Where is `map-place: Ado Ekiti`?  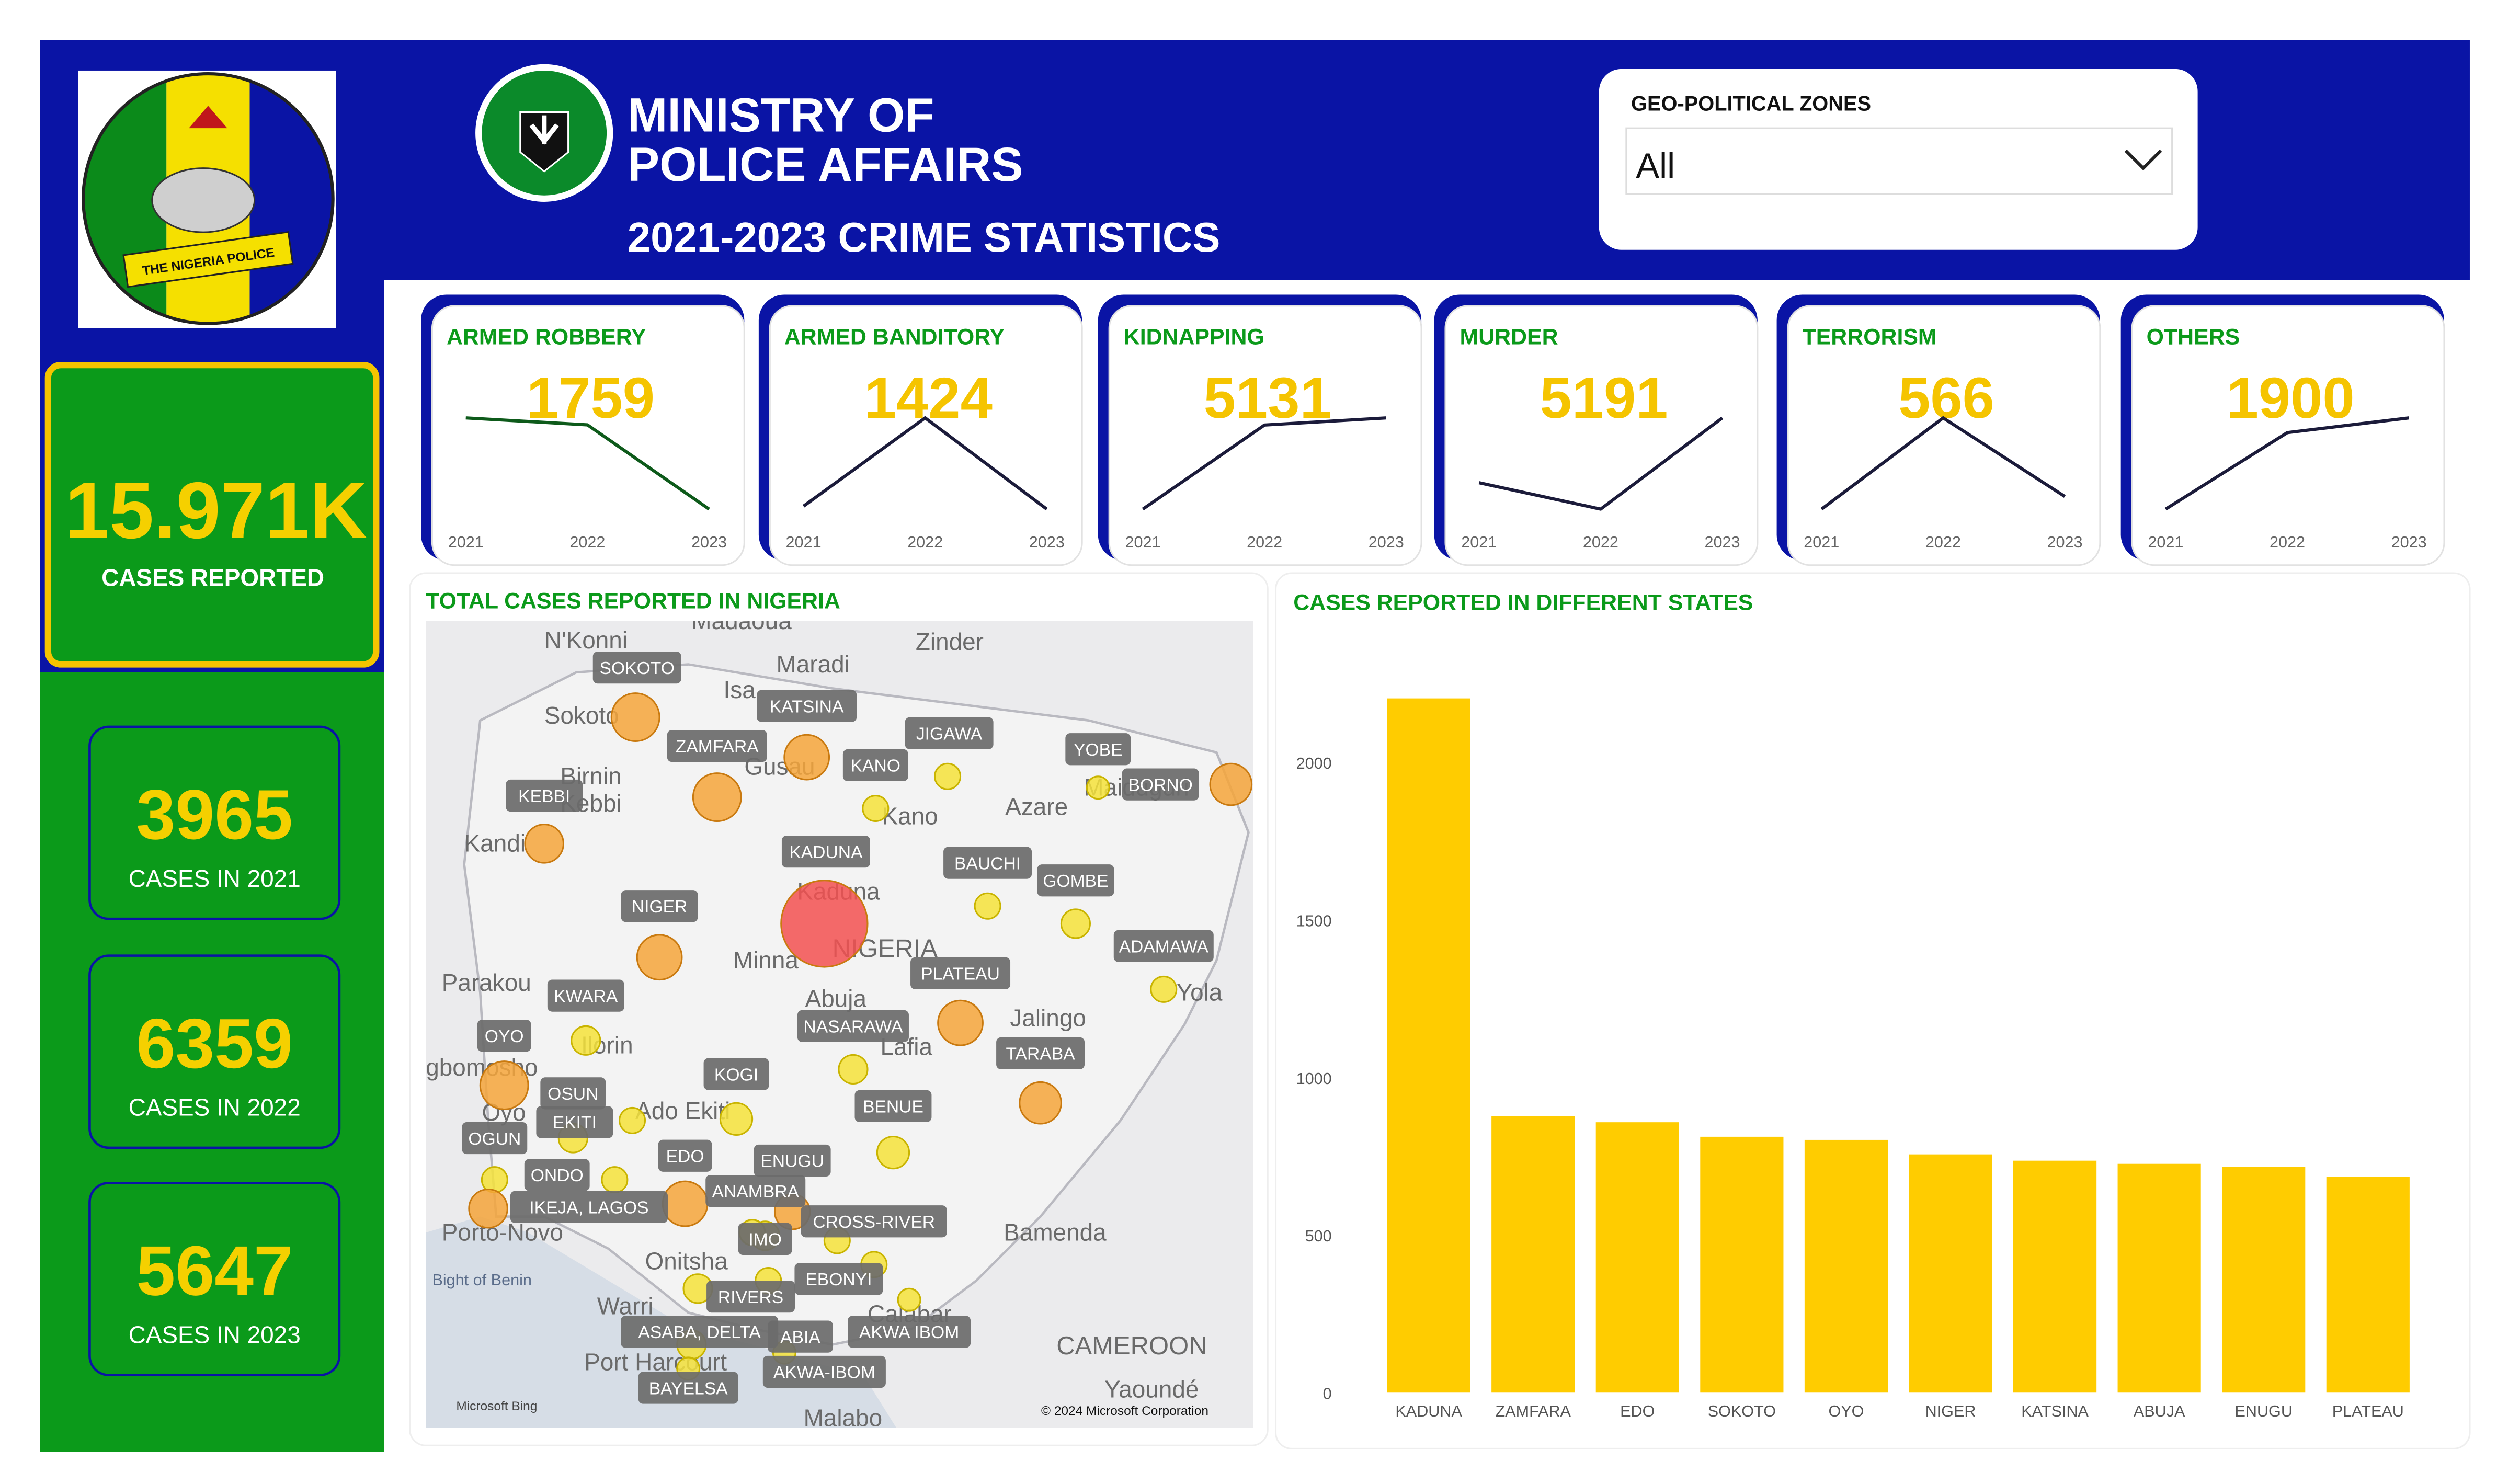
map-place: Ado Ekiti is located at coordinates (682, 1110).